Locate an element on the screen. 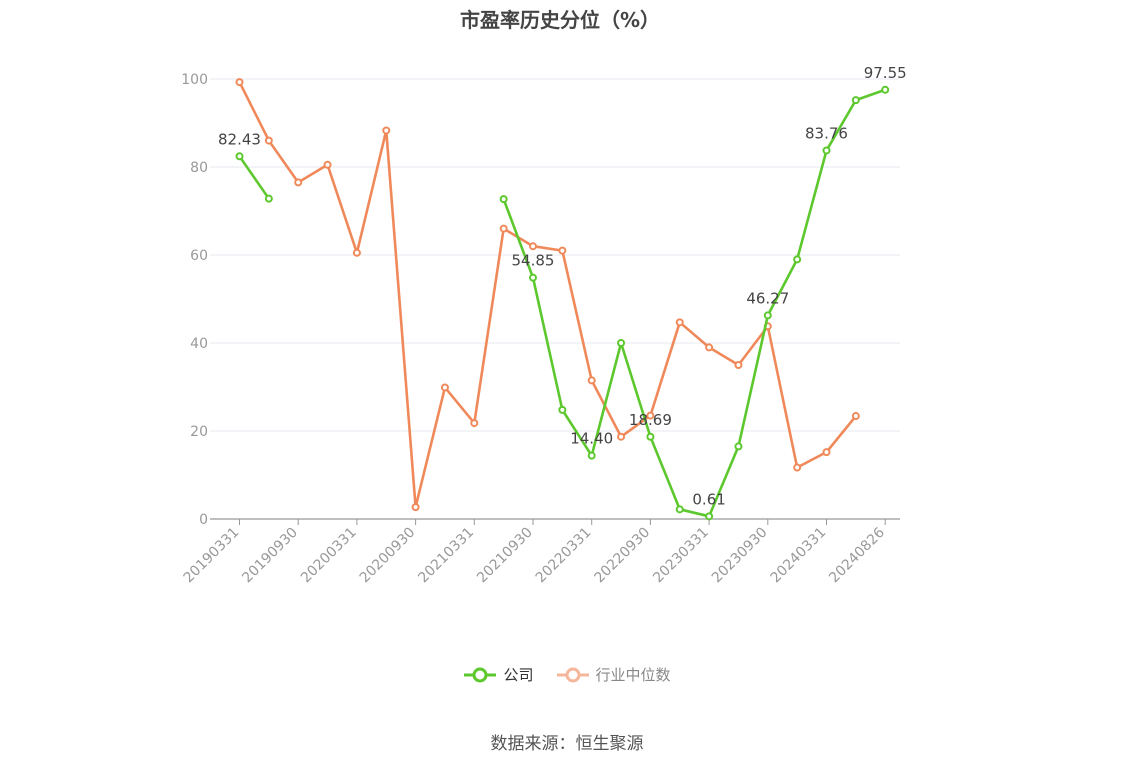  x-tick-label: 20220930 is located at coordinates (623, 556).